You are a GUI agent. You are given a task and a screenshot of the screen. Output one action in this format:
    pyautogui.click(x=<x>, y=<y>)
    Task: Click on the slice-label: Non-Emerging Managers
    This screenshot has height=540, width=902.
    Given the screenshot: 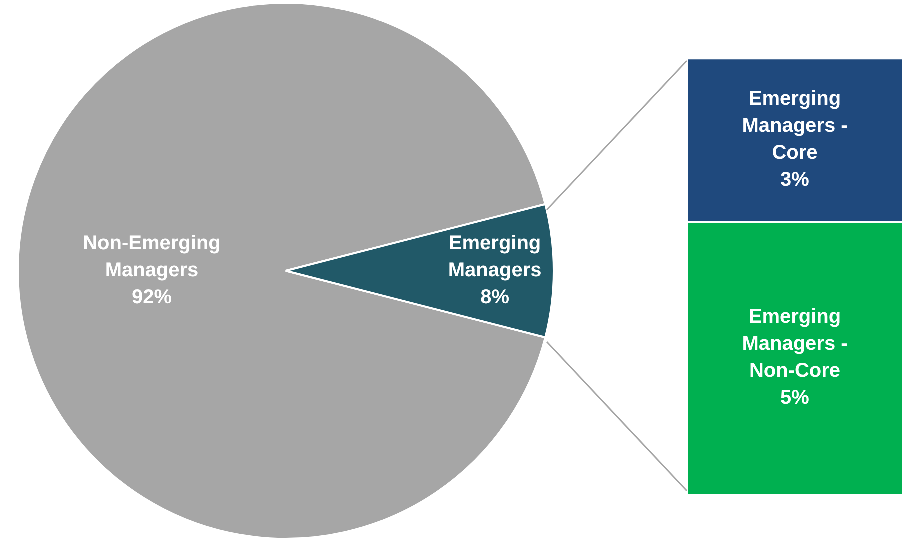 What is the action you would take?
    pyautogui.click(x=152, y=257)
    